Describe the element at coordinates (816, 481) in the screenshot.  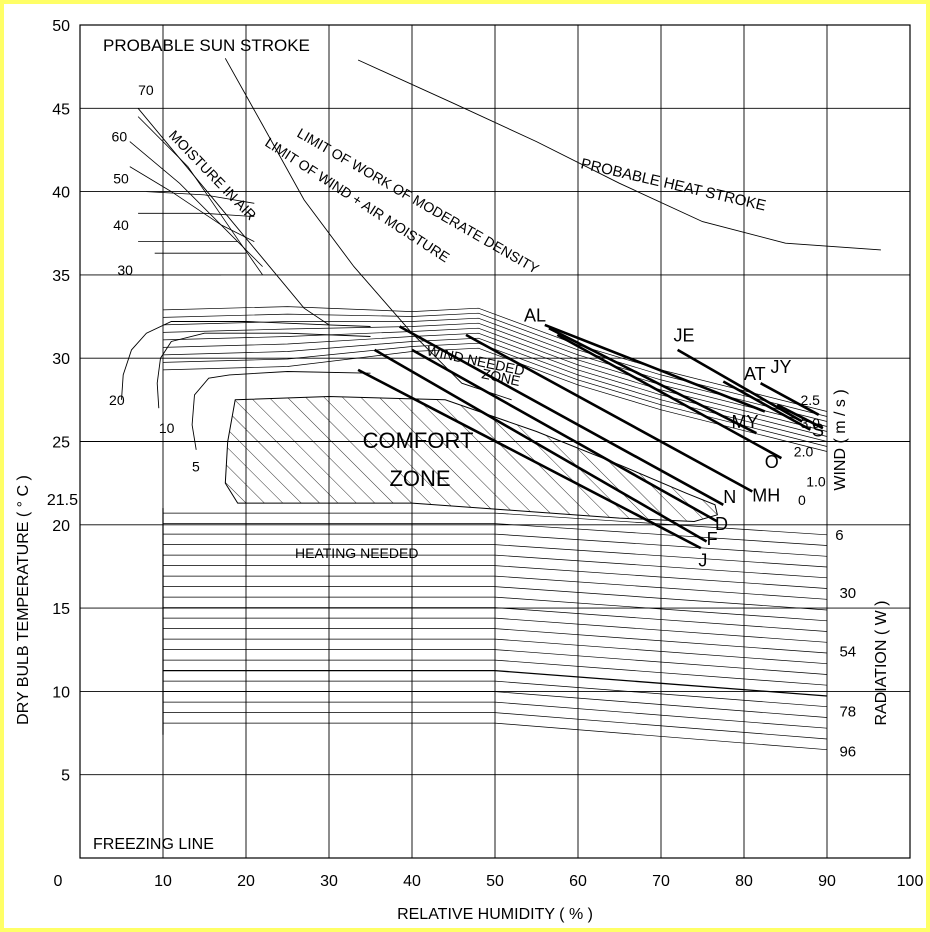
I see `wind-value-1-0: 1.0` at that location.